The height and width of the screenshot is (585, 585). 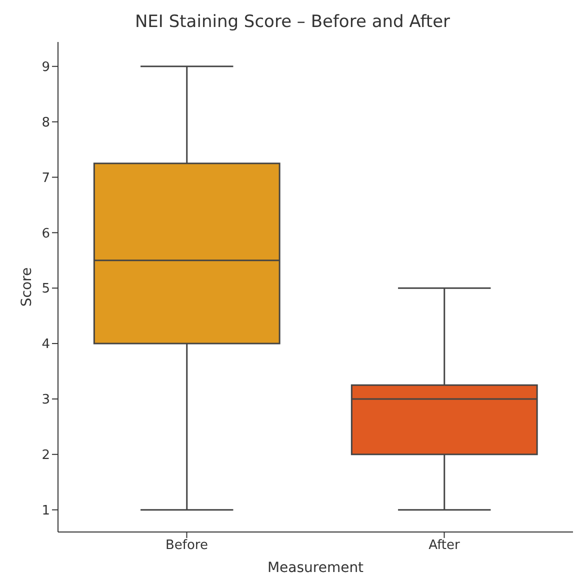 I want to click on y-tick-label: 2, so click(x=46, y=456).